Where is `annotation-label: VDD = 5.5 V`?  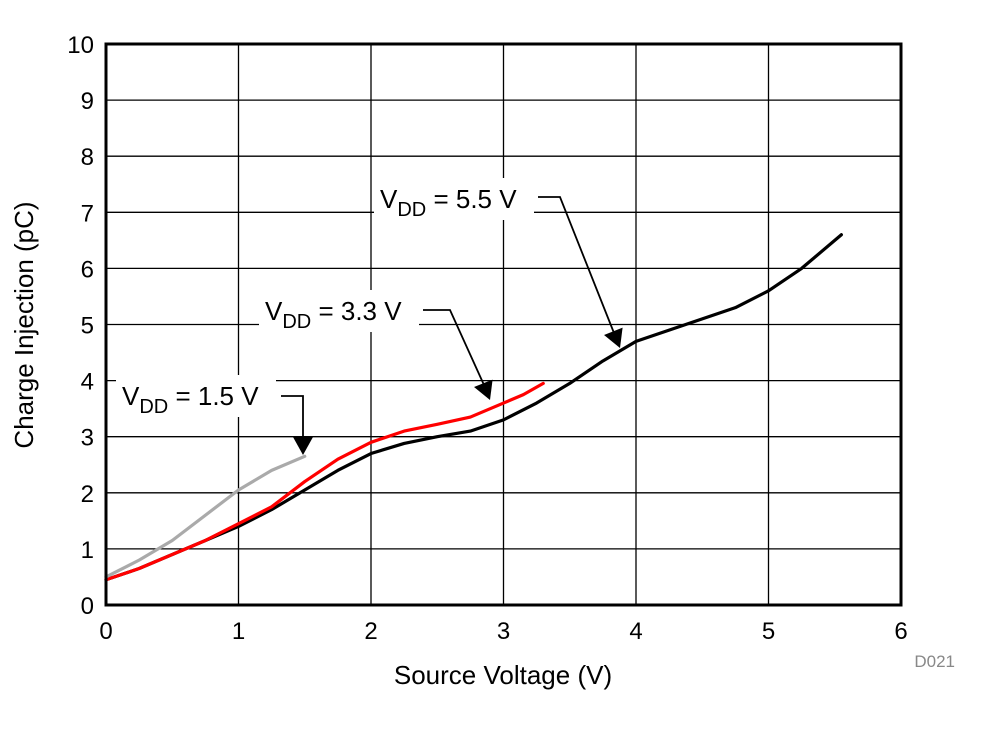
annotation-label: VDD = 5.5 V is located at coordinates (448, 202).